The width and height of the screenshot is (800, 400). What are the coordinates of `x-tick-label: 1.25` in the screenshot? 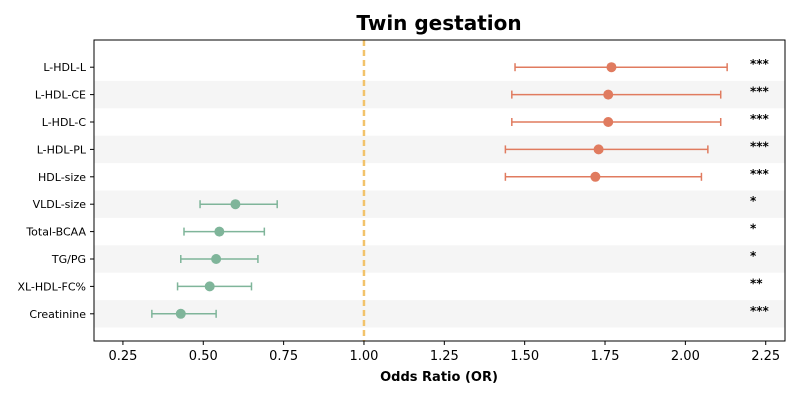 It's located at (444, 356).